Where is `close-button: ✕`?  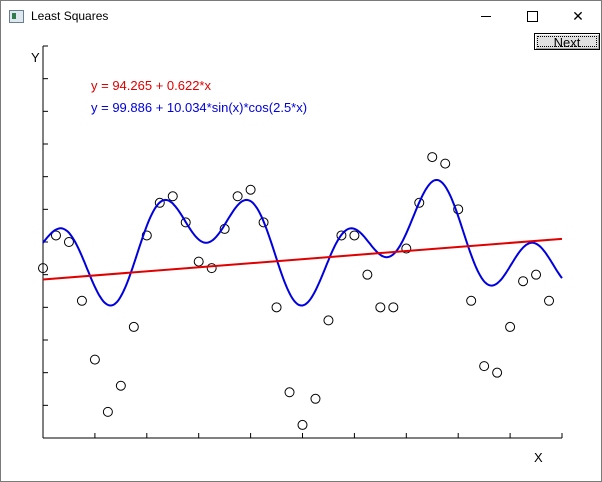
close-button: ✕ is located at coordinates (578, 16).